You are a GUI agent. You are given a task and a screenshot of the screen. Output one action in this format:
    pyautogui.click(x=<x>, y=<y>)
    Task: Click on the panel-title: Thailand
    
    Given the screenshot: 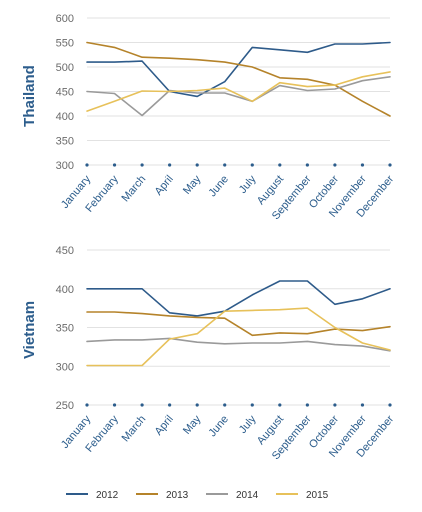 What is the action you would take?
    pyautogui.click(x=29, y=96)
    